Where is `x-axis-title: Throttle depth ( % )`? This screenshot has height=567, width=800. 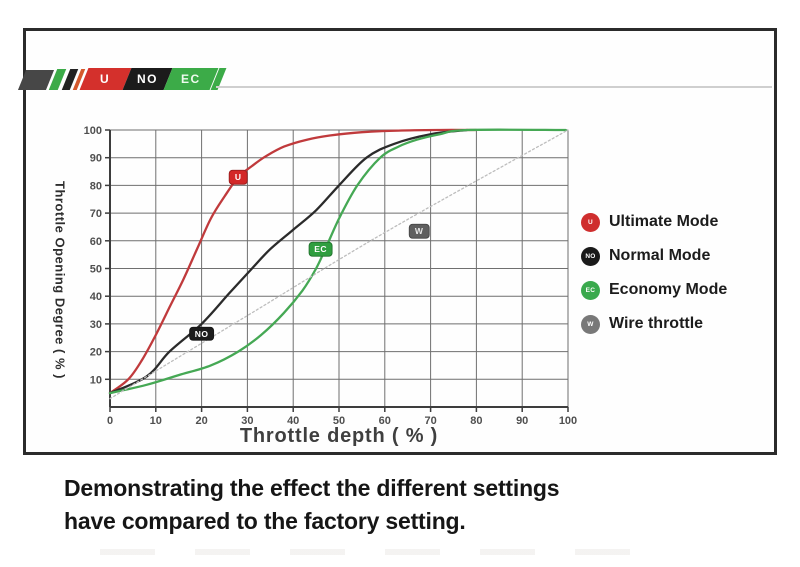 x-axis-title: Throttle depth ( % ) is located at coordinates (339, 436).